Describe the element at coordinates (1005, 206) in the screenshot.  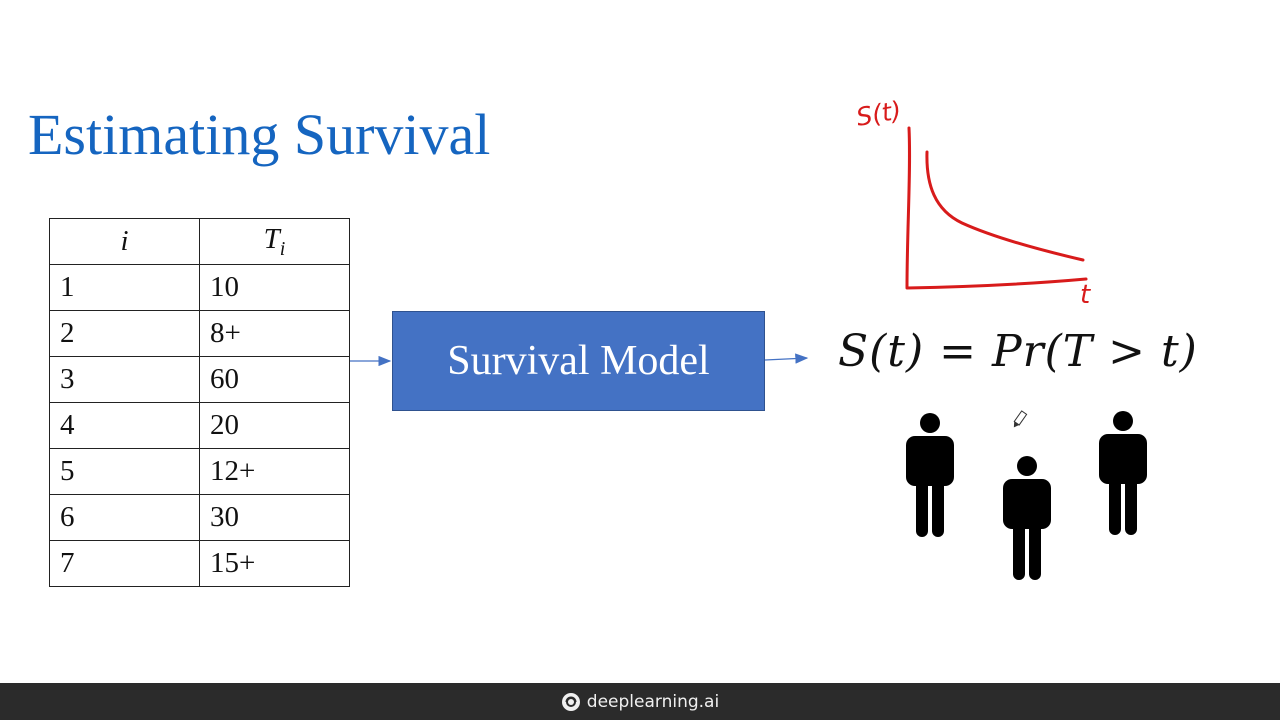
I see `sketch-curve` at that location.